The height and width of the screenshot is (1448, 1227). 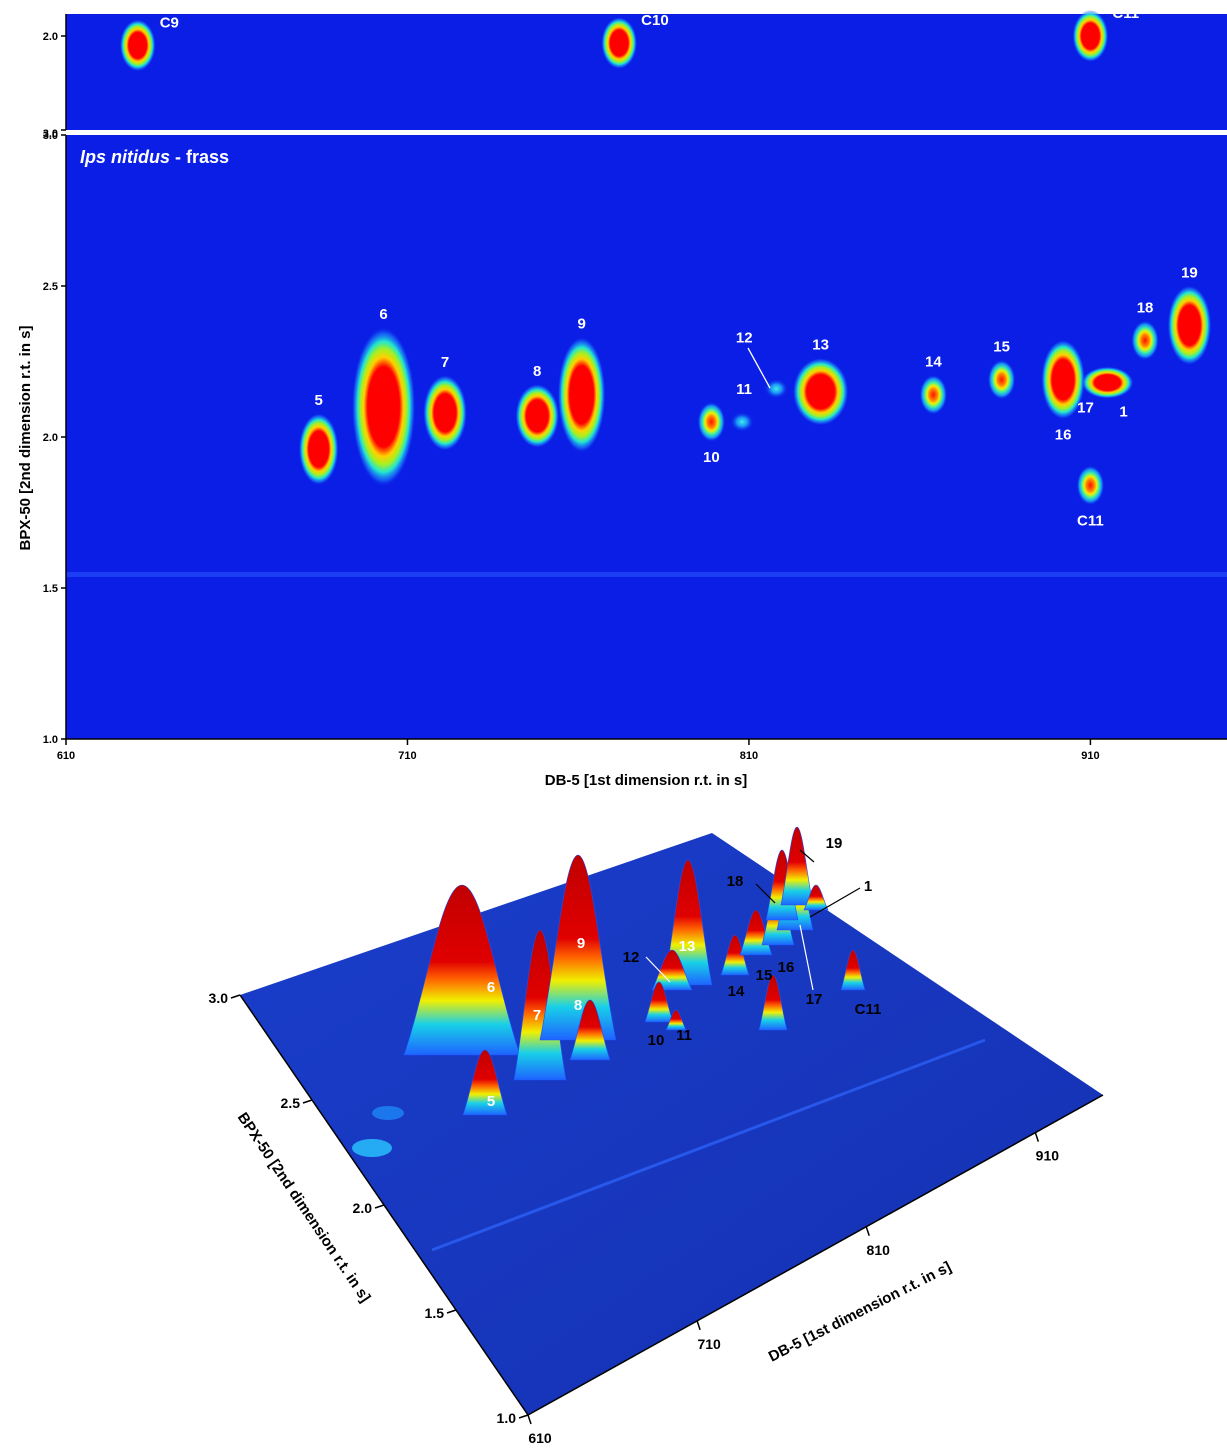 I want to click on surface-peak-label-14: 14, so click(x=736, y=991).